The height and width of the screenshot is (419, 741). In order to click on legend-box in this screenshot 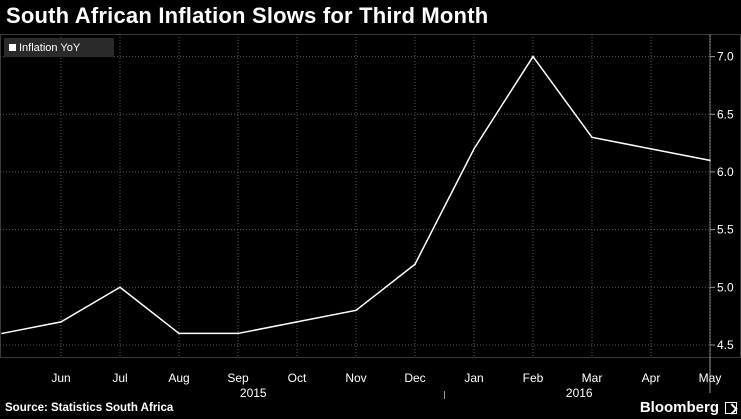, I will do `click(59, 47)`.